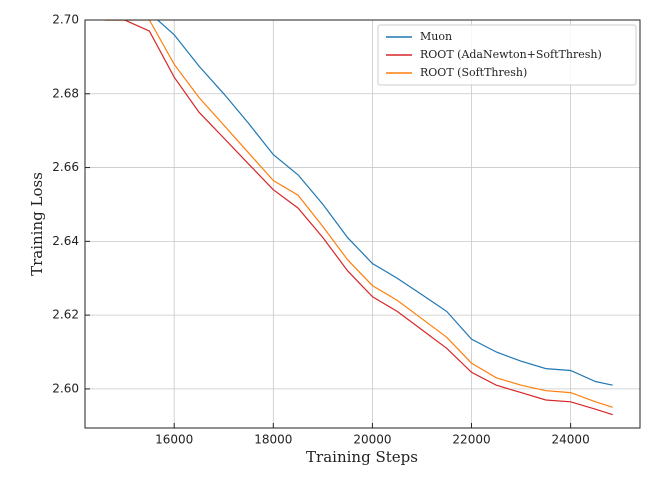 This screenshot has width=665, height=486. I want to click on y-tick-label: 2.70, so click(65, 20).